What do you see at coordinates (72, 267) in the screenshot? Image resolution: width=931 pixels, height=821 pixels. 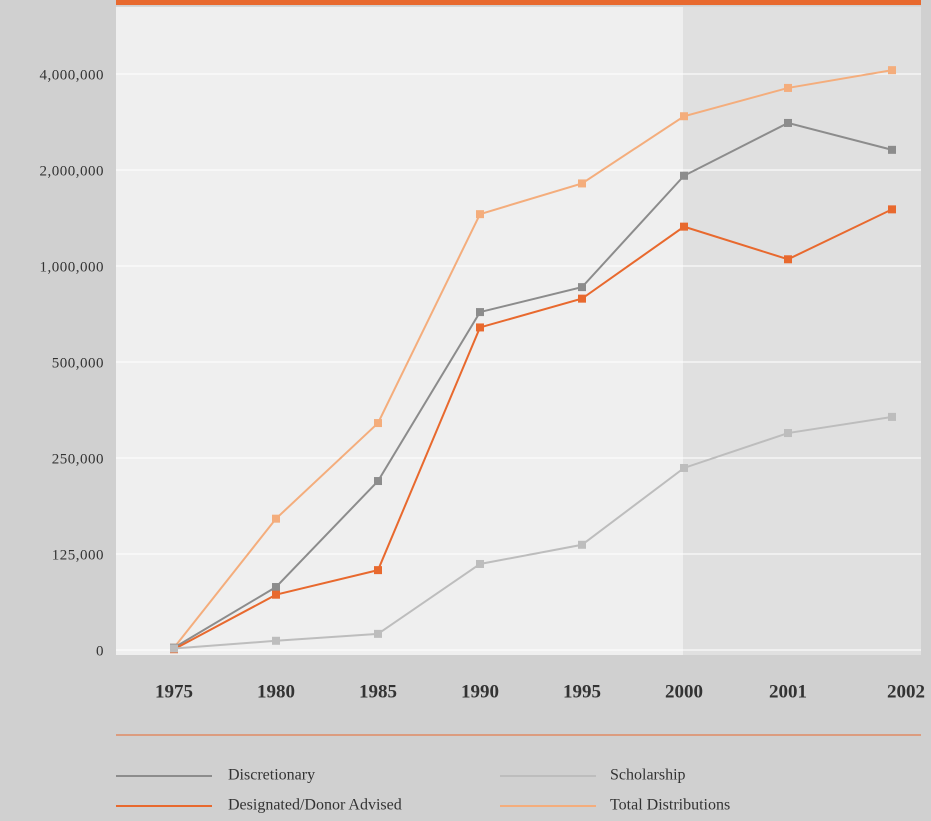 I see `y-tick-label: 1,000,000` at bounding box center [72, 267].